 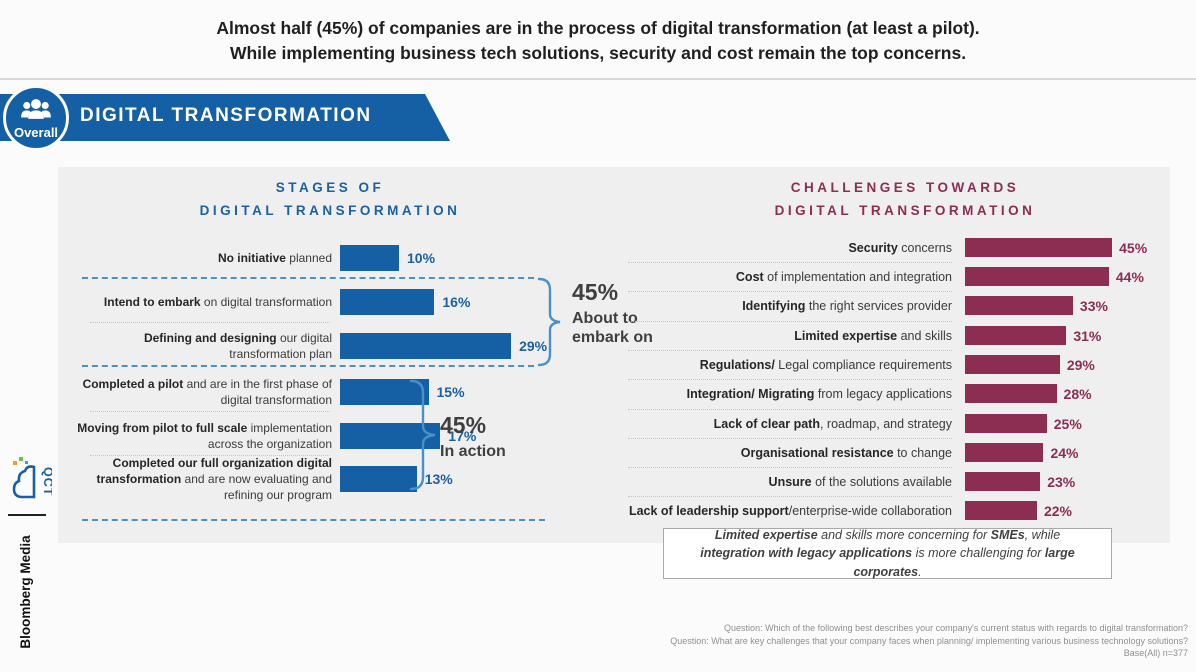 I want to click on bar-value: 16%, so click(x=456, y=302).